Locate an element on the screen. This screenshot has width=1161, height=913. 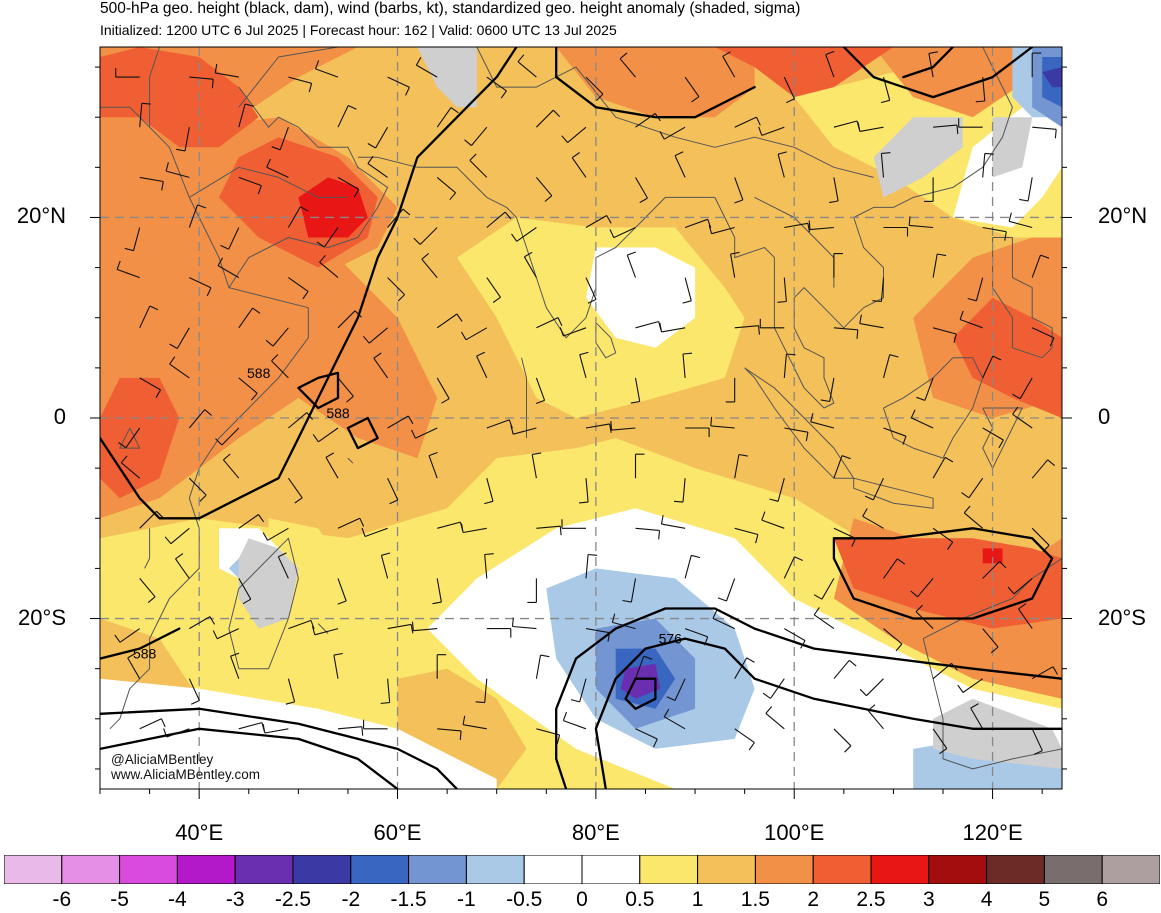
colorbar-tick-label: -5 is located at coordinates (119, 899).